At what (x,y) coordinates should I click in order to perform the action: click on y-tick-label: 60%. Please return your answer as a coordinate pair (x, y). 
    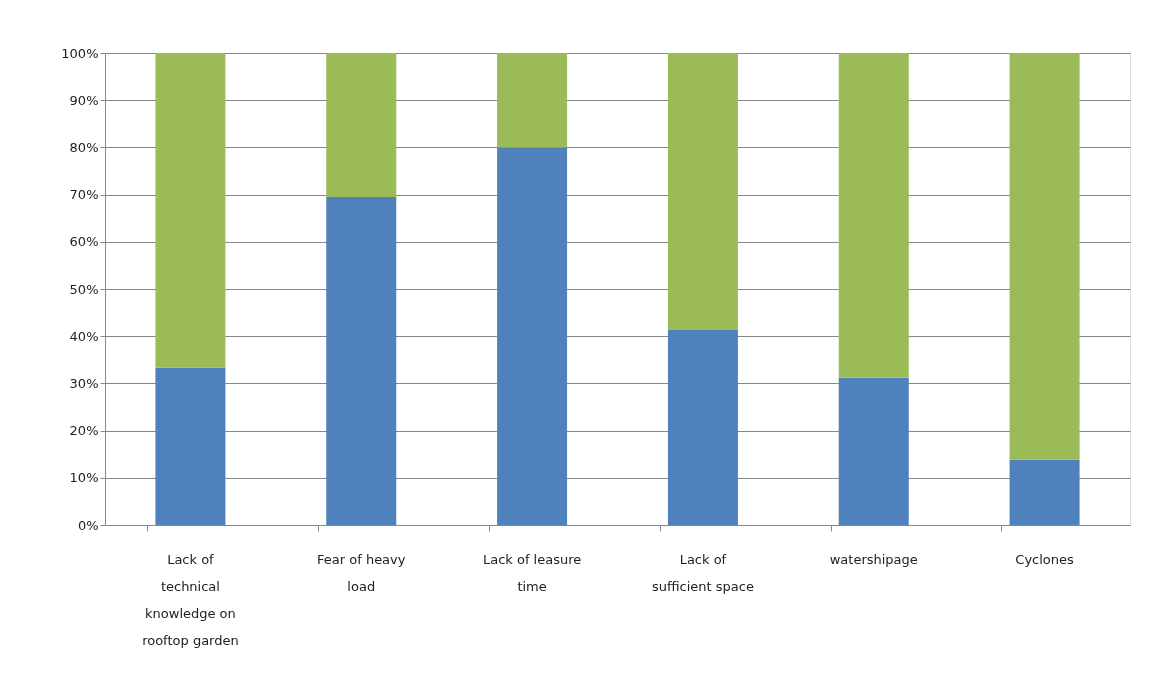
    Looking at the image, I should click on (84, 242).